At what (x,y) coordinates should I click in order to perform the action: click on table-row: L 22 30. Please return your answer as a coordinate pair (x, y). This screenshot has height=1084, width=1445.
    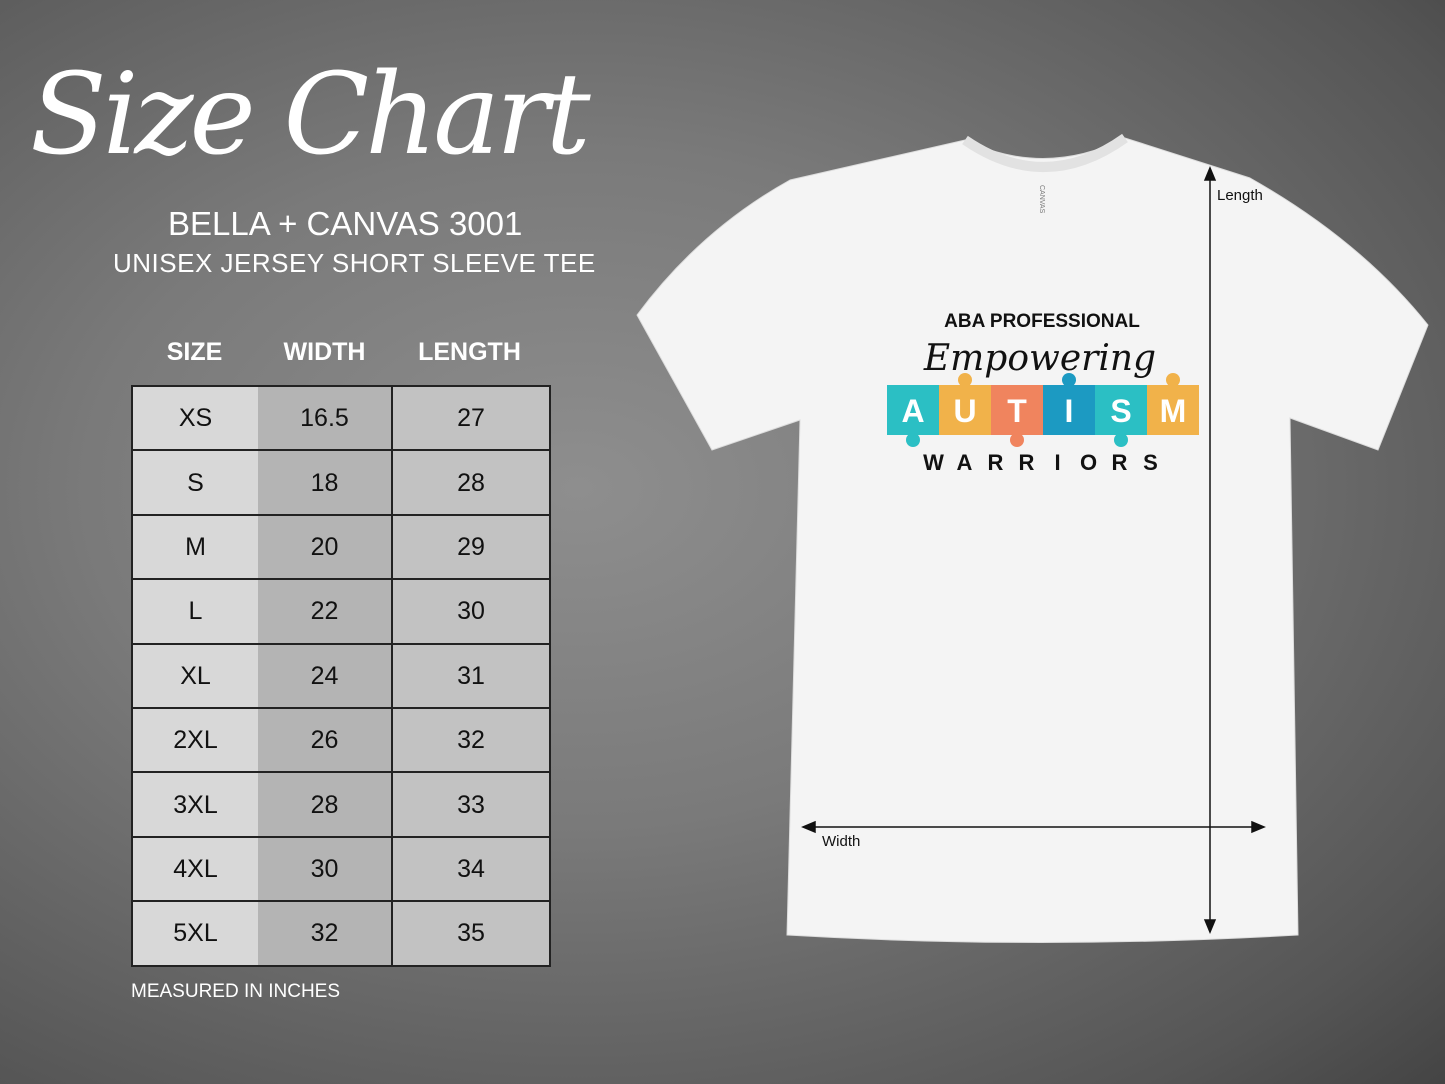
    Looking at the image, I should click on (341, 610).